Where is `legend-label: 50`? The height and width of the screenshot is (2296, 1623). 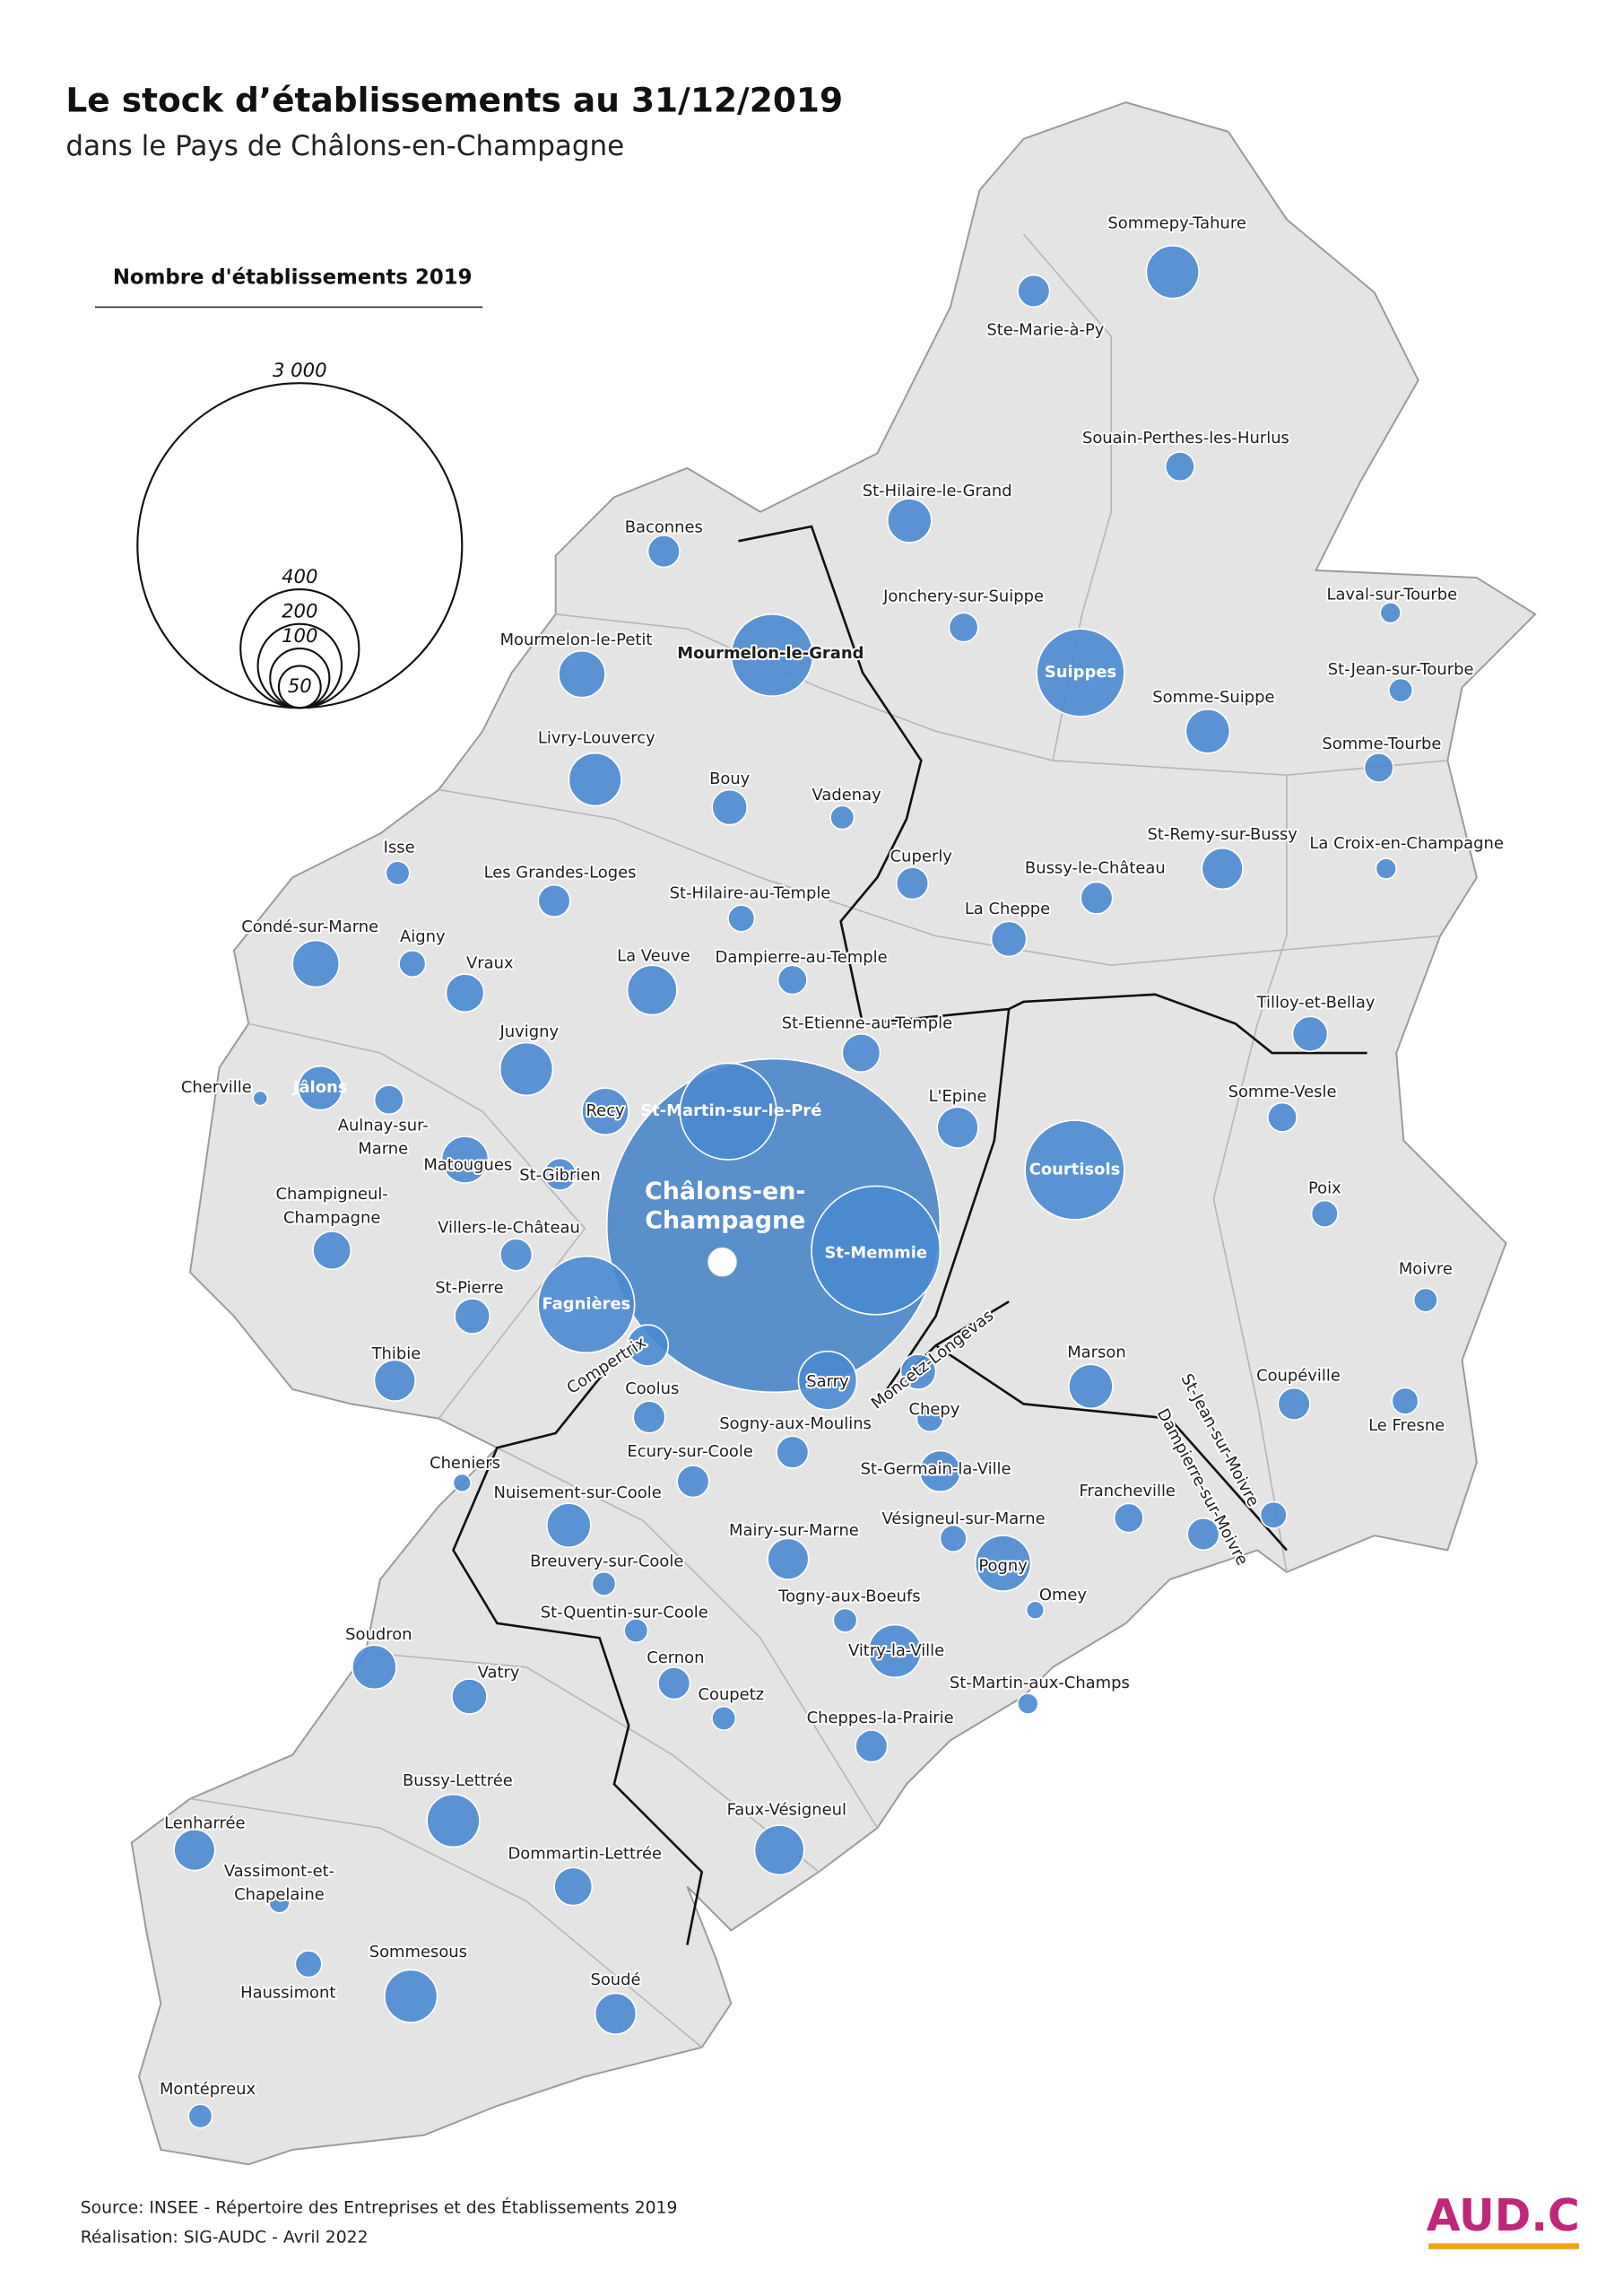
legend-label: 50 is located at coordinates (300, 685).